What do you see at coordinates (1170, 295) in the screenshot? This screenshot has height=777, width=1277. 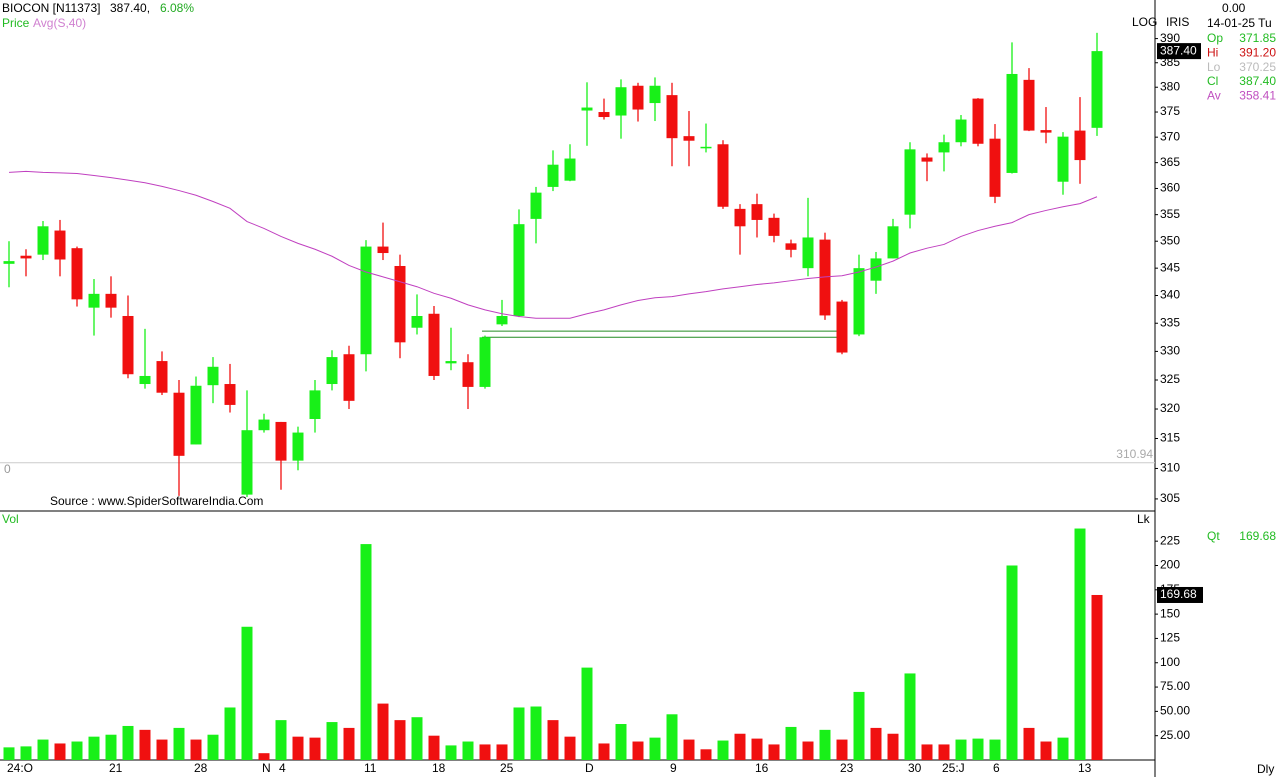 I see `y-tick-label: 340` at bounding box center [1170, 295].